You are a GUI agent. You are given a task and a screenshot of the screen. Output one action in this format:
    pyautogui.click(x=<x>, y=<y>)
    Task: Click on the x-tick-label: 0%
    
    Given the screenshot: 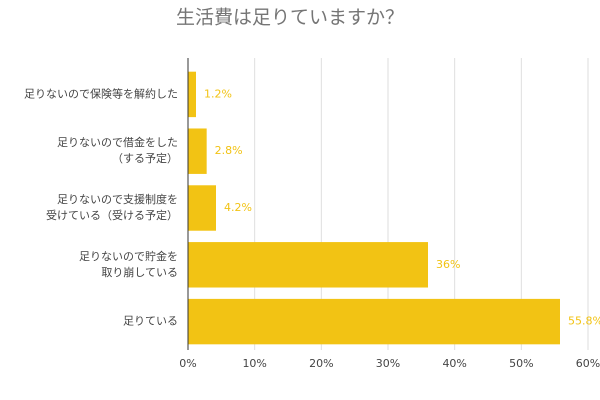 What is the action you would take?
    pyautogui.click(x=187, y=363)
    